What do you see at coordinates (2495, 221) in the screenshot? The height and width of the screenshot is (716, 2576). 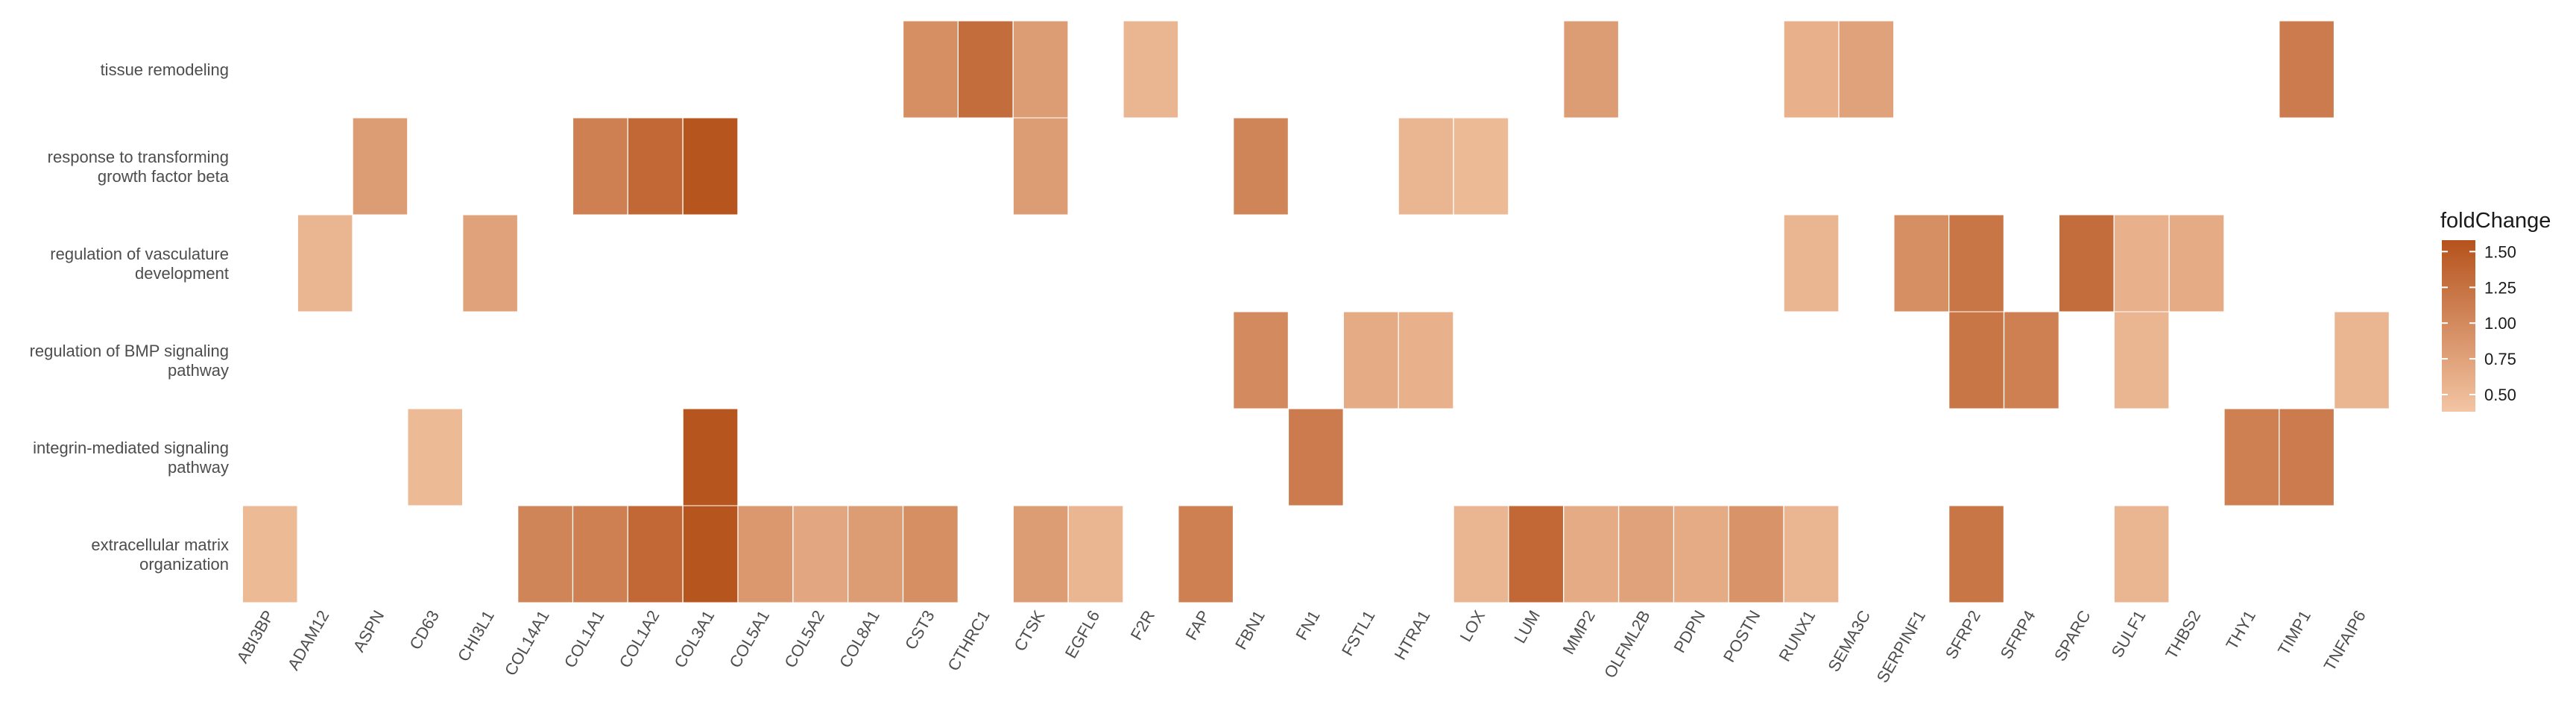 I see `legend-title: foldChange` at bounding box center [2495, 221].